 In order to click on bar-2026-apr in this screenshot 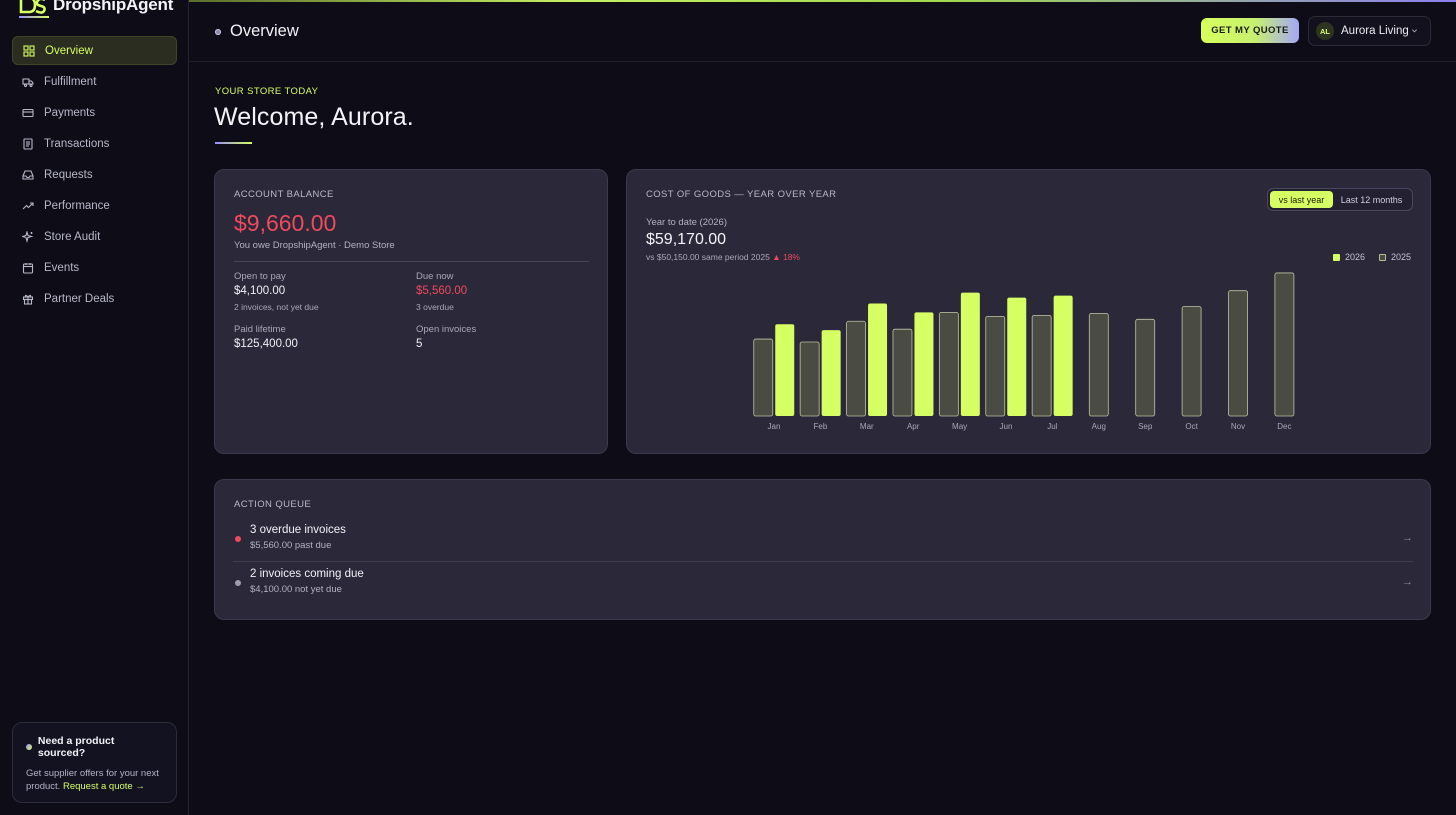, I will do `click(924, 364)`.